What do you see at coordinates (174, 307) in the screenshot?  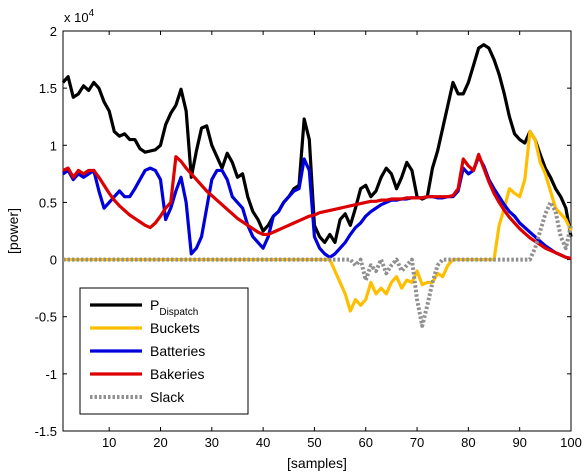 I see `legend-label: PDispatch` at bounding box center [174, 307].